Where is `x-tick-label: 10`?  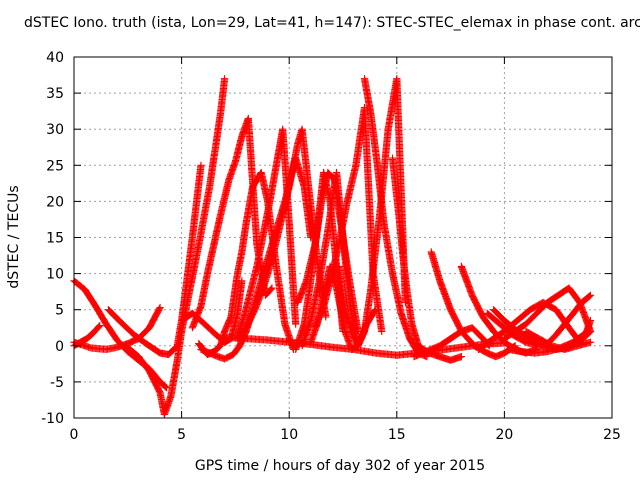 x-tick-label: 10 is located at coordinates (289, 435).